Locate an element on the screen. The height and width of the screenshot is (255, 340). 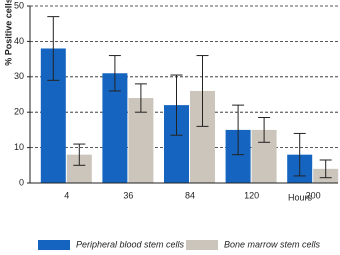
y-tick-label: 50 is located at coordinates (19, 5).